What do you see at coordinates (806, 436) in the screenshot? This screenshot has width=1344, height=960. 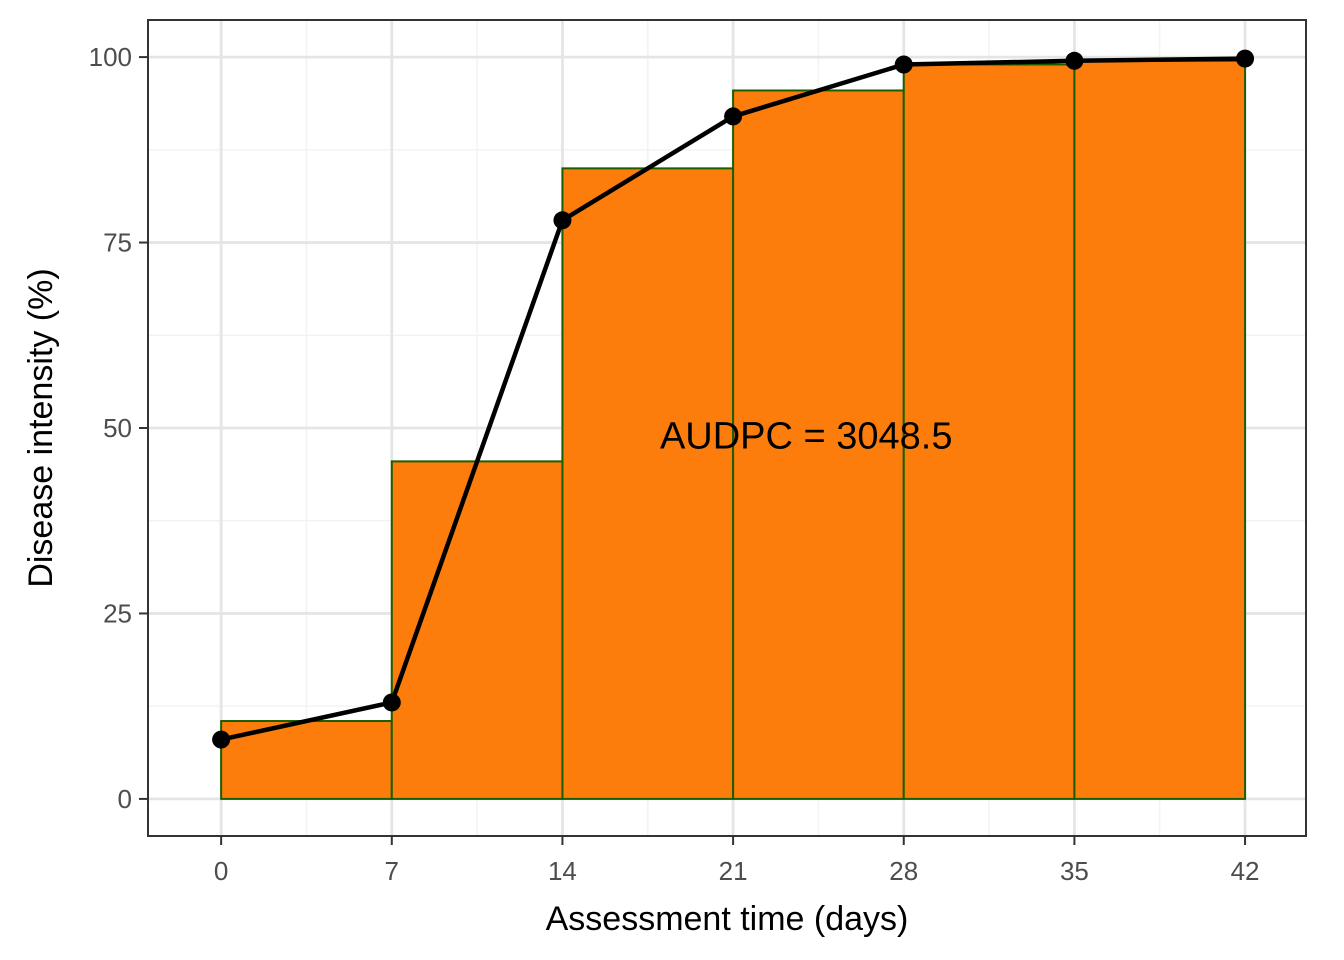 I see `audpc-annotation: AUDPC = 3048.5` at bounding box center [806, 436].